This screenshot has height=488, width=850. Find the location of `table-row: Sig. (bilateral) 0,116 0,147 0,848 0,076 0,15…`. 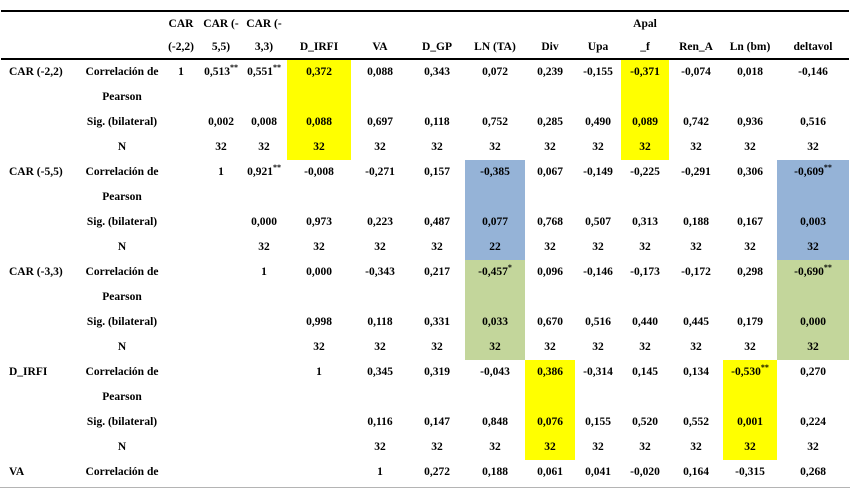

table-row: Sig. (bilateral) 0,116 0,147 0,848 0,076 0,15… is located at coordinates (425, 422).